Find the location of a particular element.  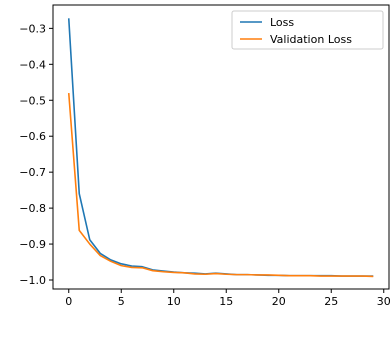

y-tick-label: −0.8 is located at coordinates (32, 208).